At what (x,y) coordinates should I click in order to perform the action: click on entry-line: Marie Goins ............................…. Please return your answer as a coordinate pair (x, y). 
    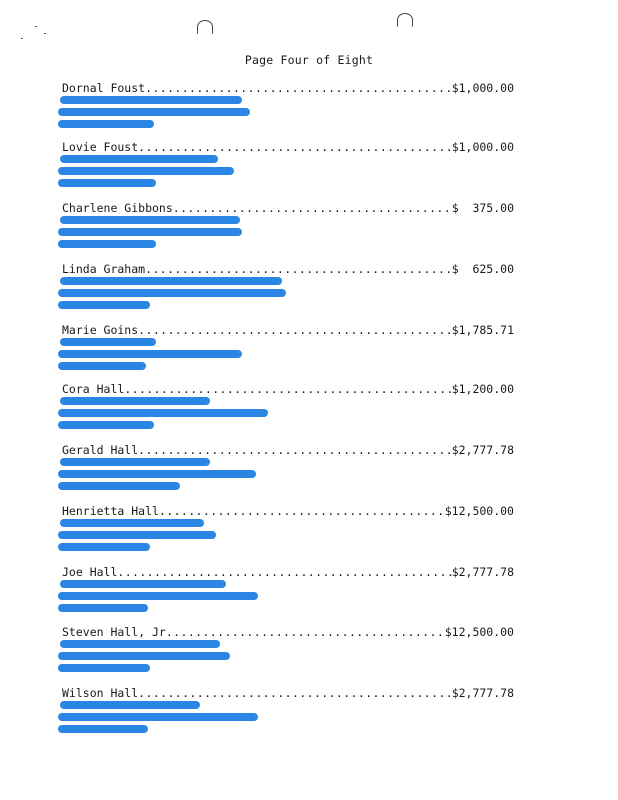
    Looking at the image, I should click on (288, 330).